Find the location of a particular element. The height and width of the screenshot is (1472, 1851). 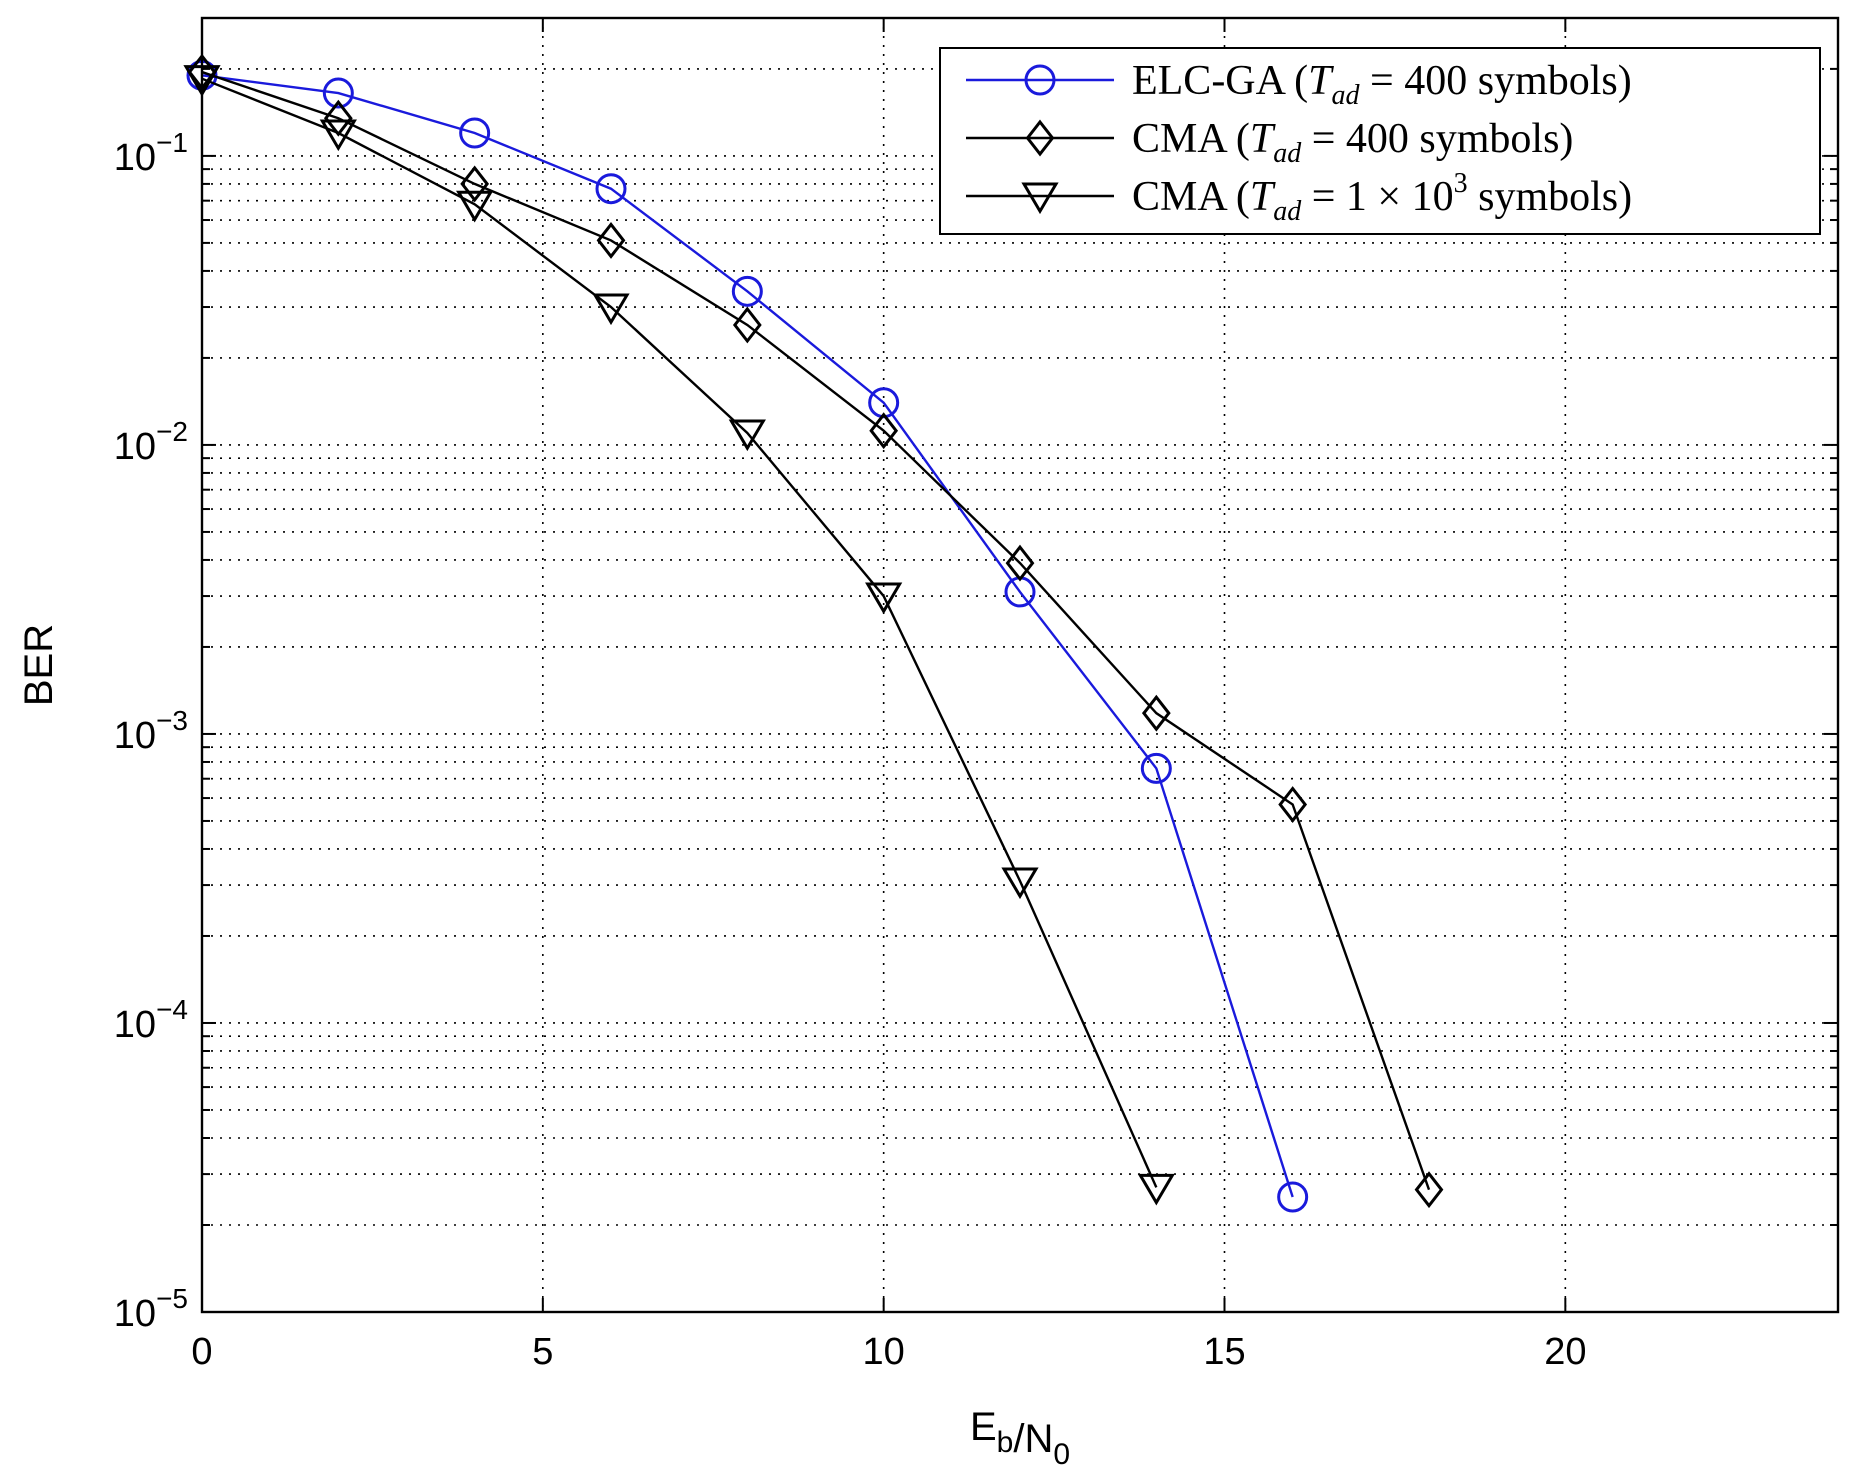

y-tick-label: 10⁻¹ is located at coordinates (151, 153).